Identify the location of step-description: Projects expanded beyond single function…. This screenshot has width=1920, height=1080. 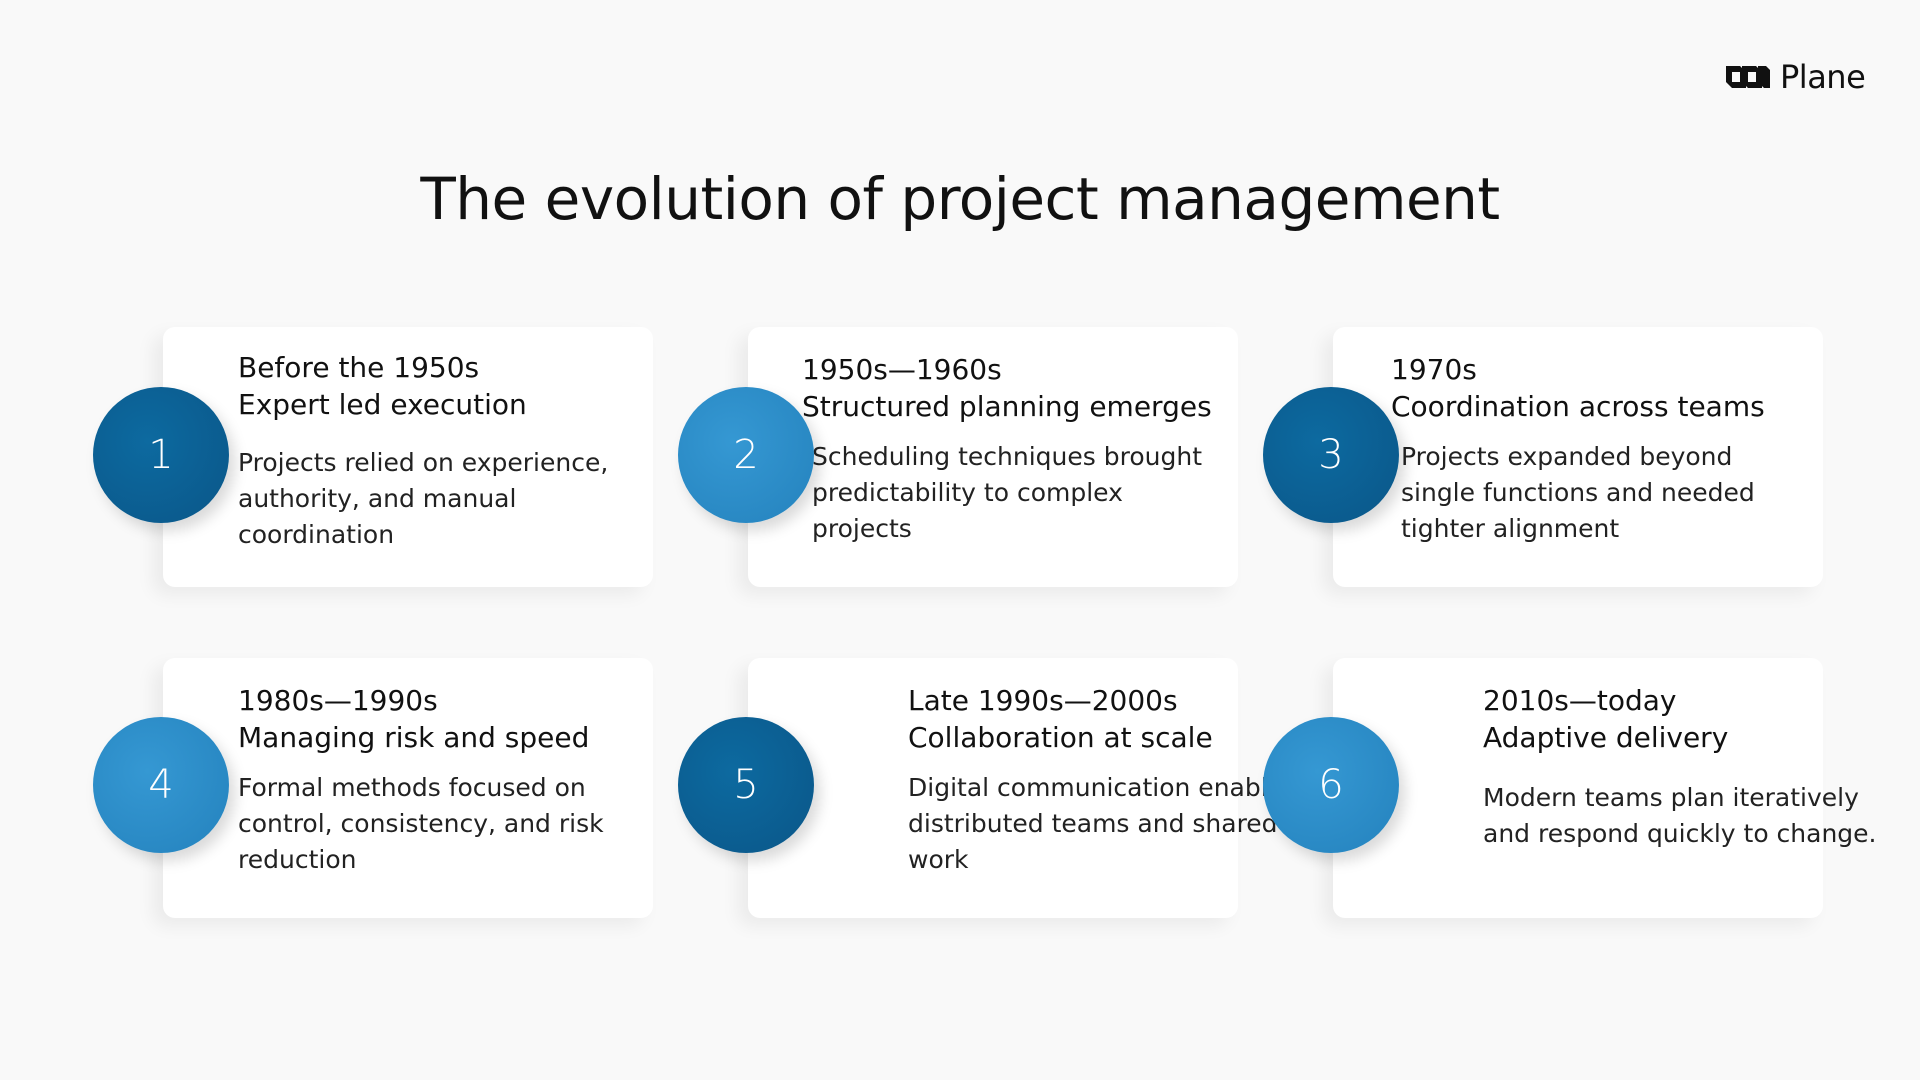
(1578, 492).